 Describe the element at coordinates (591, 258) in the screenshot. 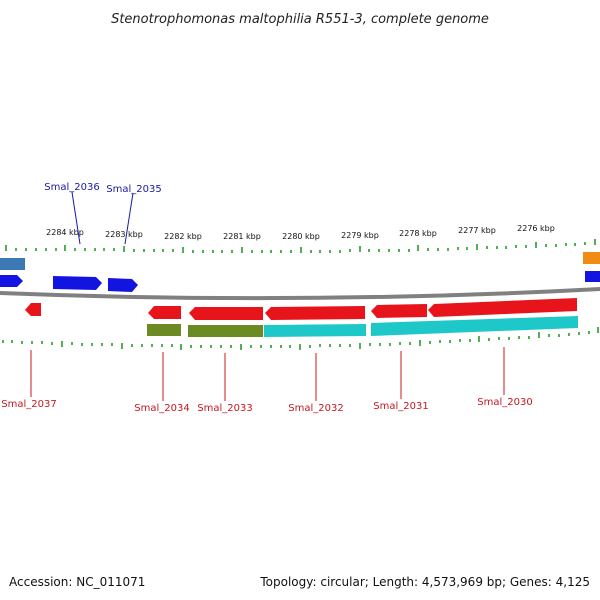

I see `orange-track-segment` at that location.